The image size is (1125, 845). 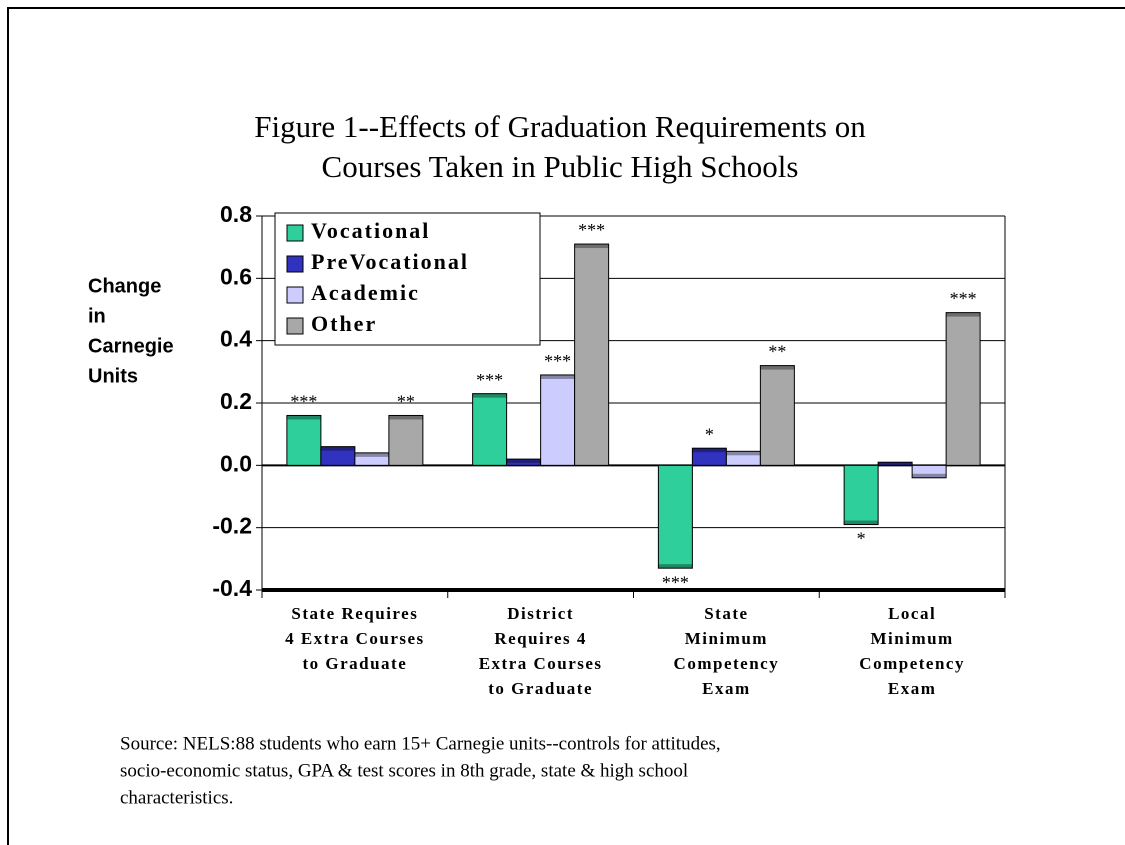 What do you see at coordinates (232, 526) in the screenshot?
I see `y-tick-label: -0.2` at bounding box center [232, 526].